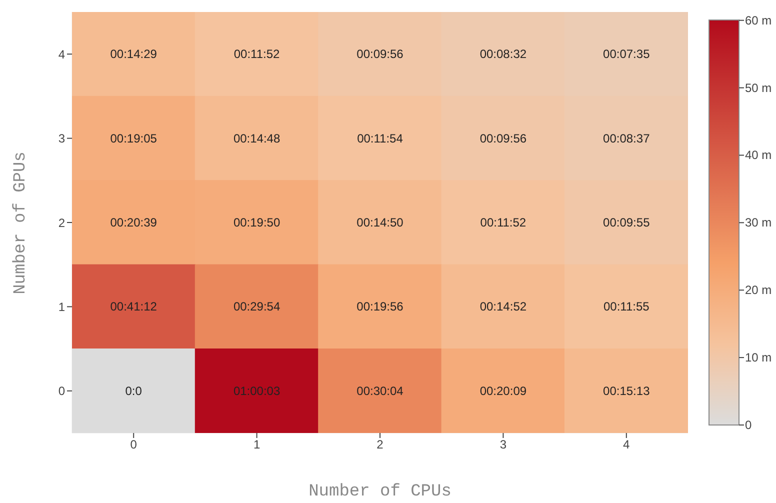 The width and height of the screenshot is (776, 503). Describe the element at coordinates (256, 138) in the screenshot. I see `data-label: 00:14:48` at that location.